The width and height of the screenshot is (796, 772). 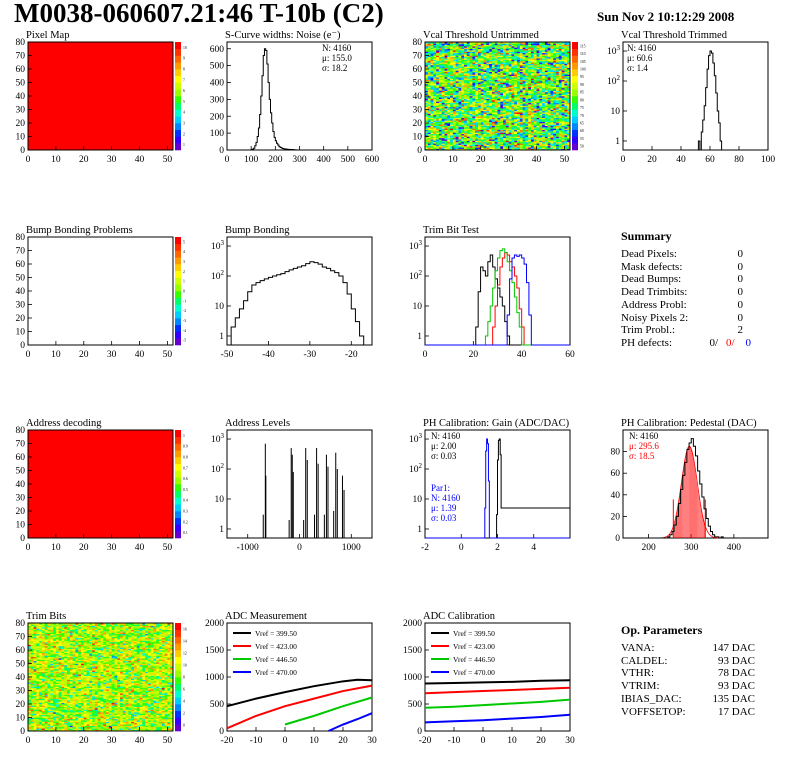 I want to click on x-tick-label: 10, so click(x=453, y=160).